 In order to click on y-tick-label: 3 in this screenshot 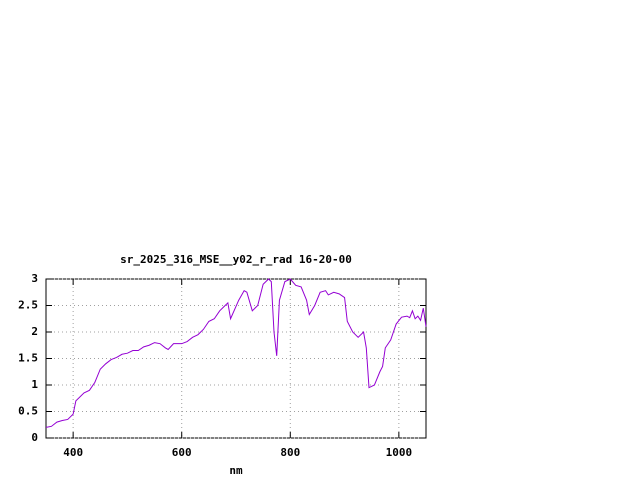, I will do `click(34, 278)`.